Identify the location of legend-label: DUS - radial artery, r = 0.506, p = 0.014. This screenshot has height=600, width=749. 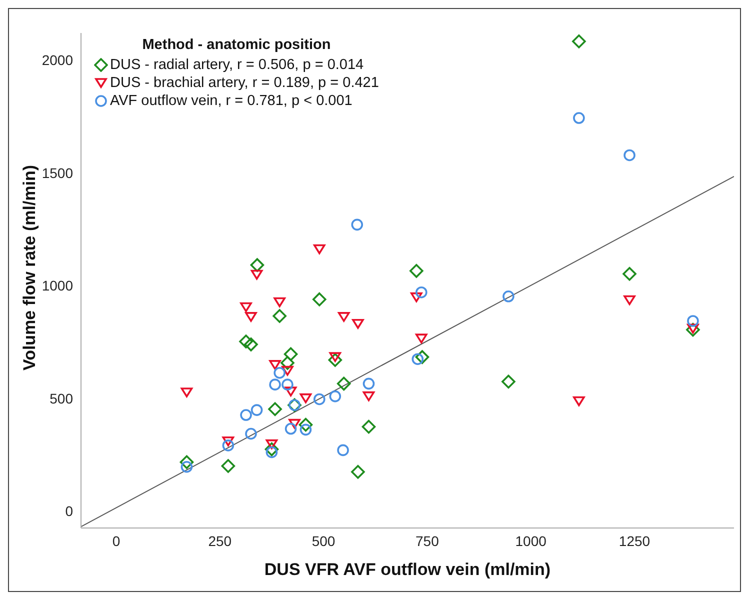
(237, 65).